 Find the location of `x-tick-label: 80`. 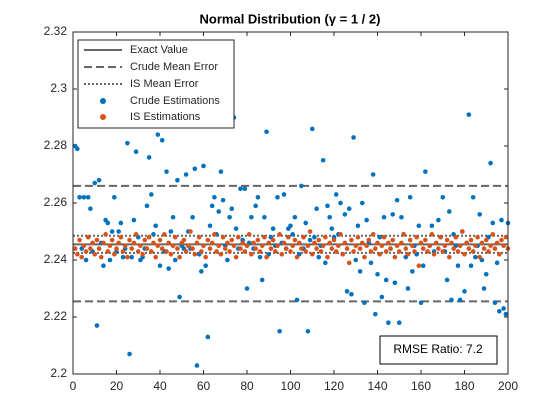

x-tick-label: 80 is located at coordinates (247, 386).